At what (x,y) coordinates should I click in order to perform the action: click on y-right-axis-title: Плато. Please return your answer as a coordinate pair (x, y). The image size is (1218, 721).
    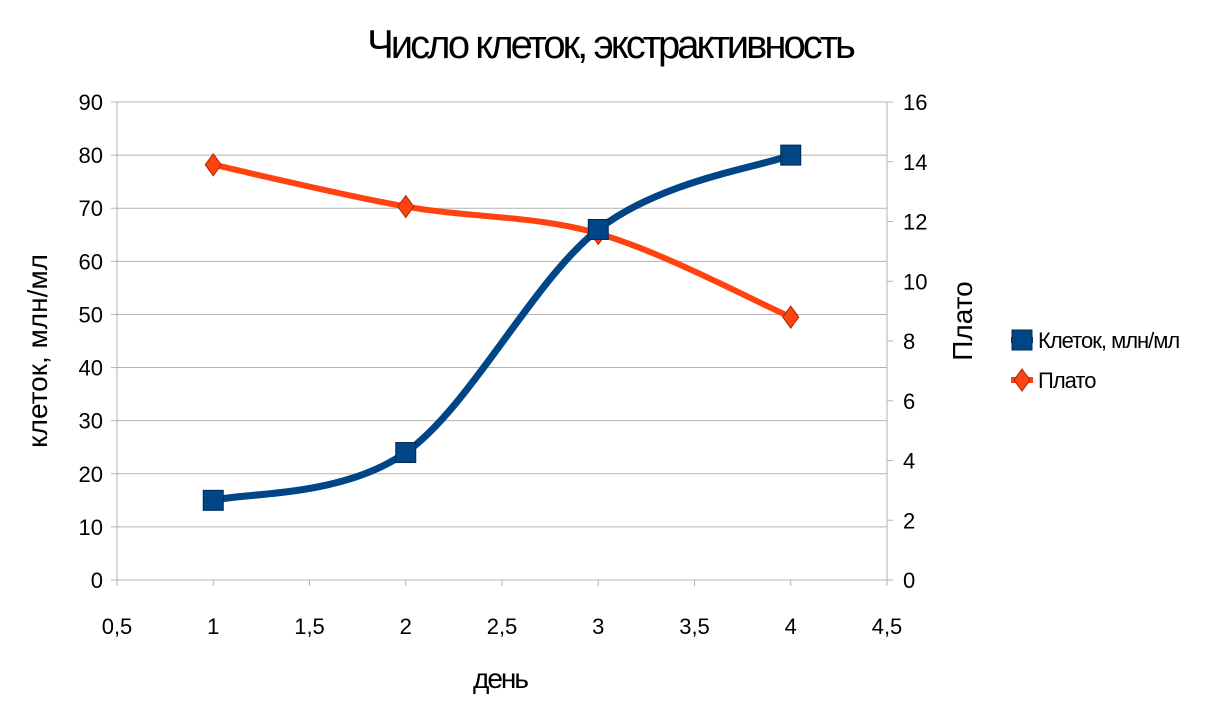
    Looking at the image, I should click on (962, 321).